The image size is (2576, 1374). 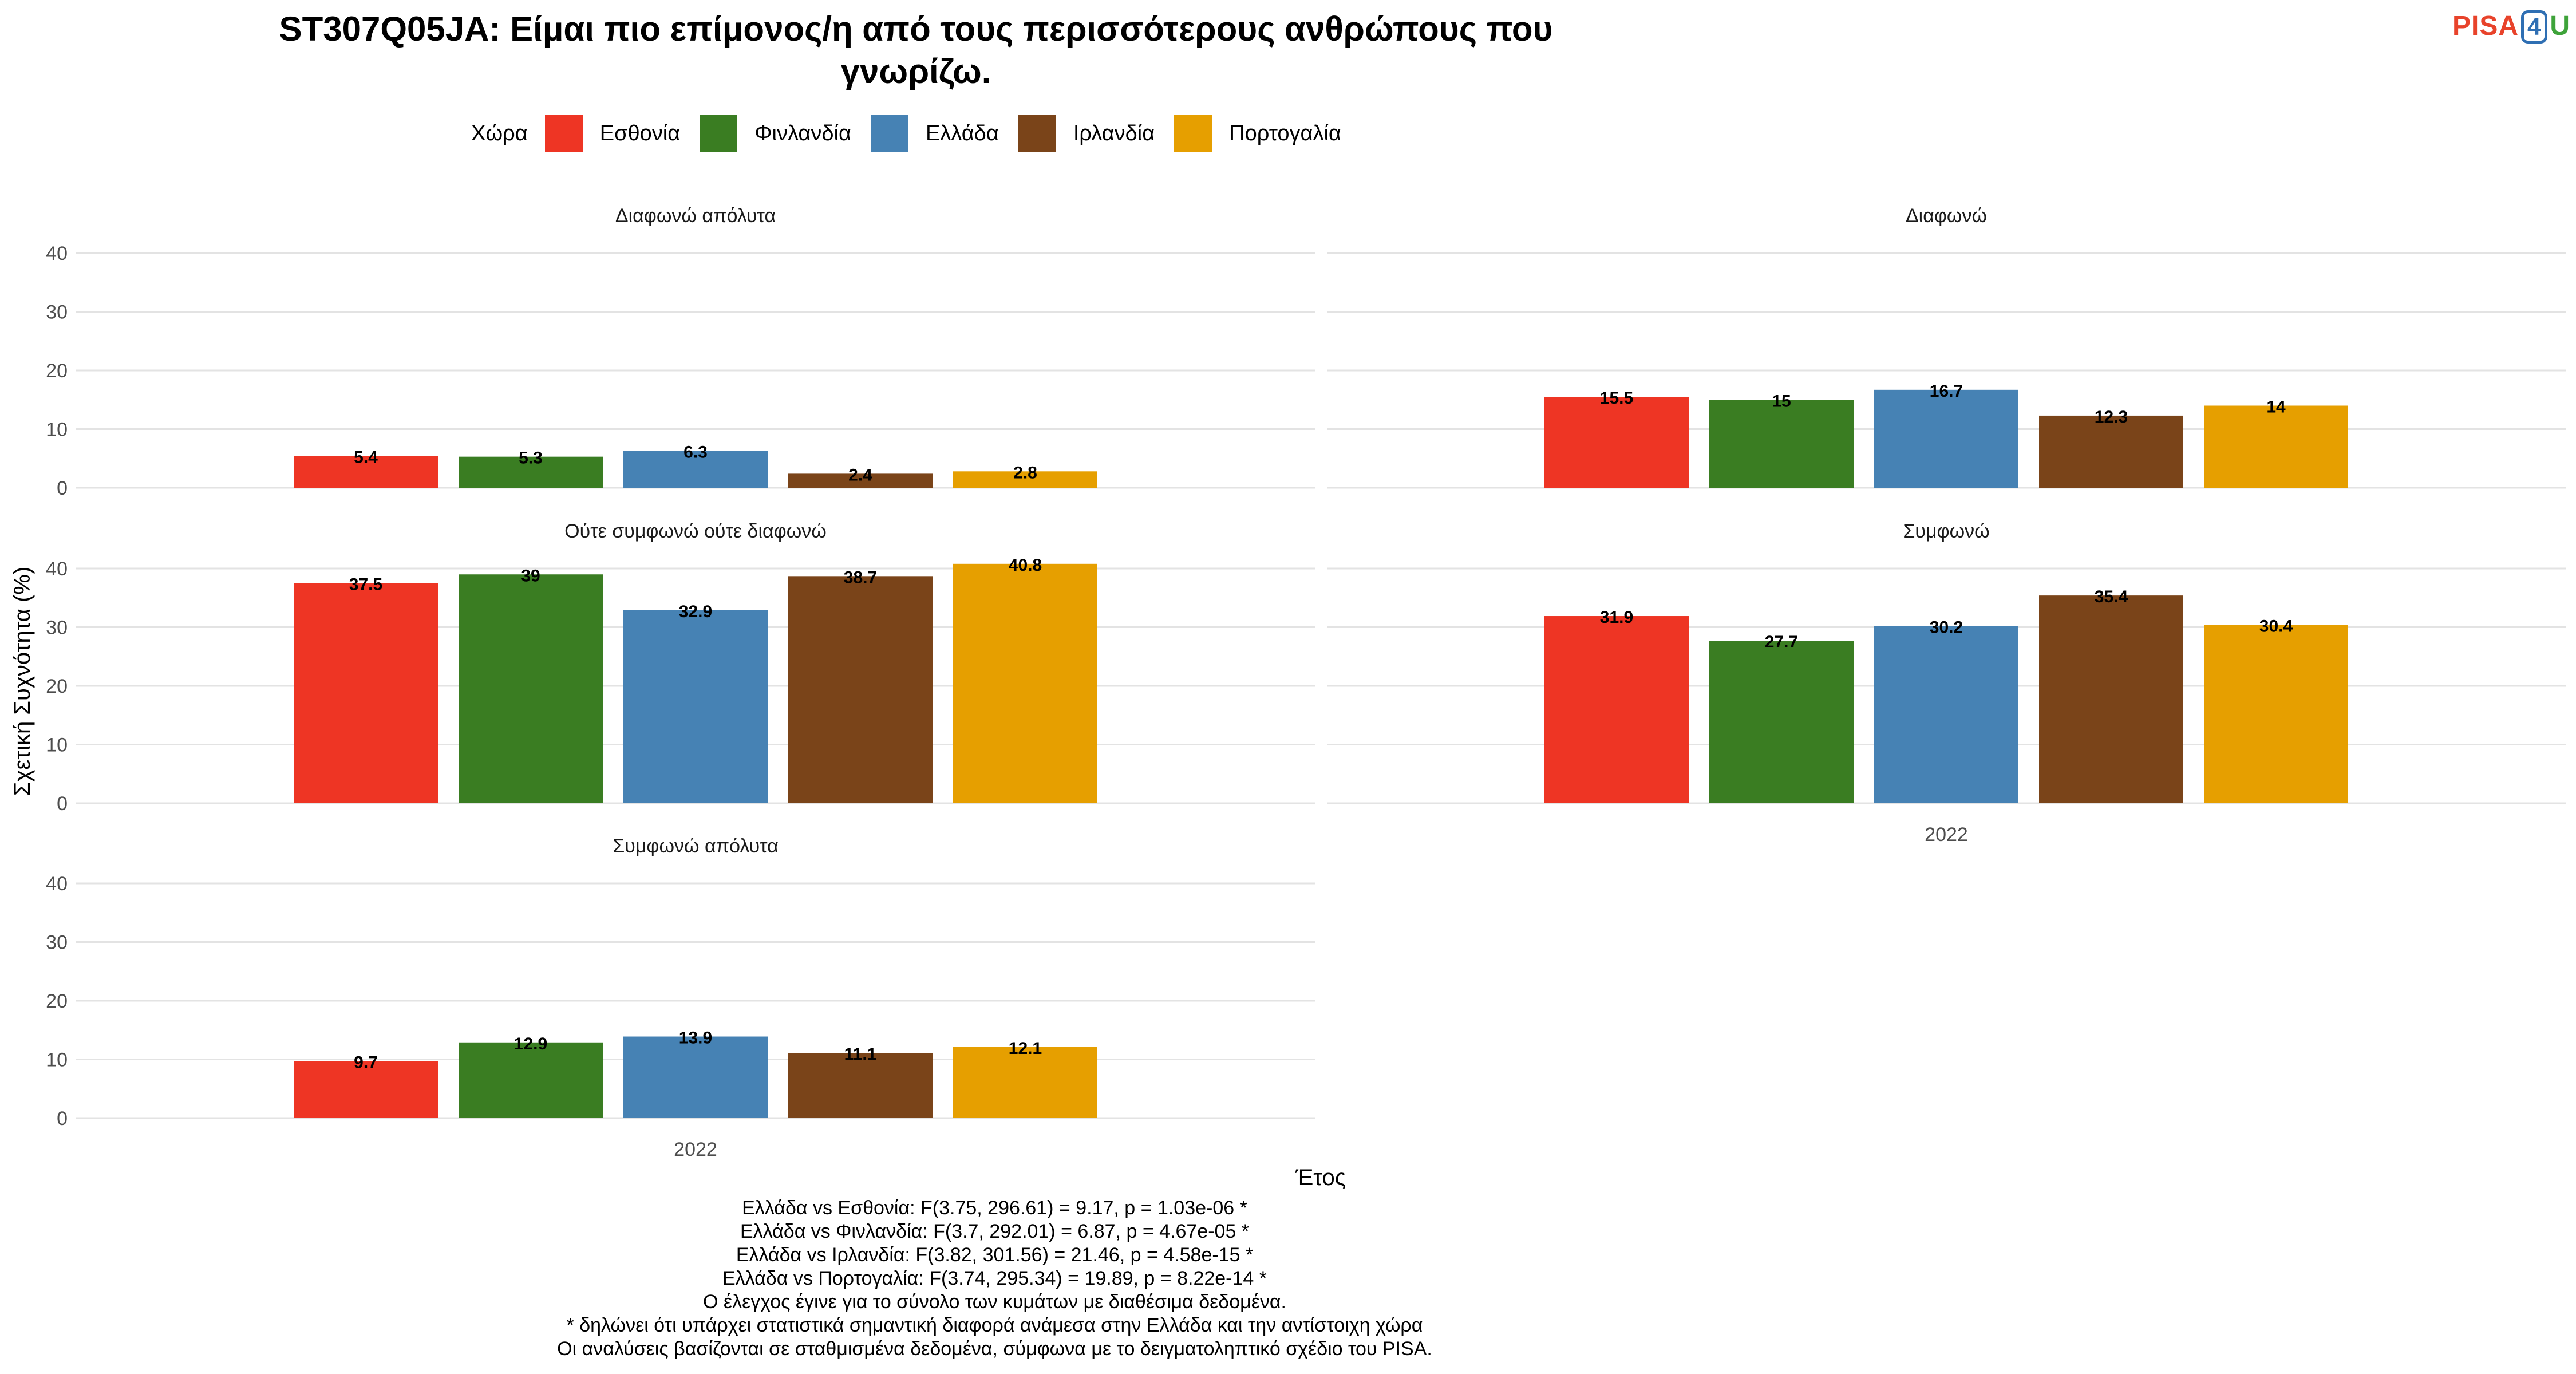 I want to click on data-label-5-portugal: 12.1, so click(x=1025, y=1048).